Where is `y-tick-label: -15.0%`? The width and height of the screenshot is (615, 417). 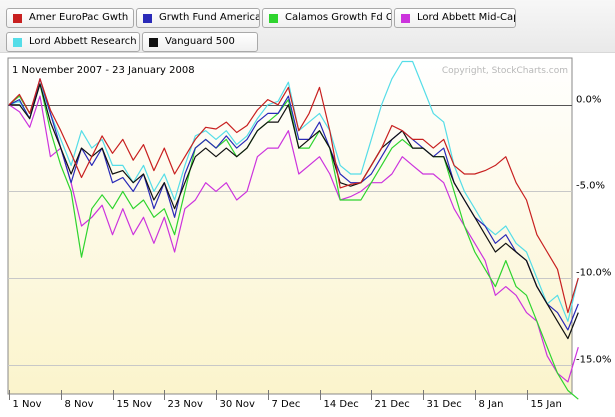 y-tick-label: -15.0% is located at coordinates (593, 360).